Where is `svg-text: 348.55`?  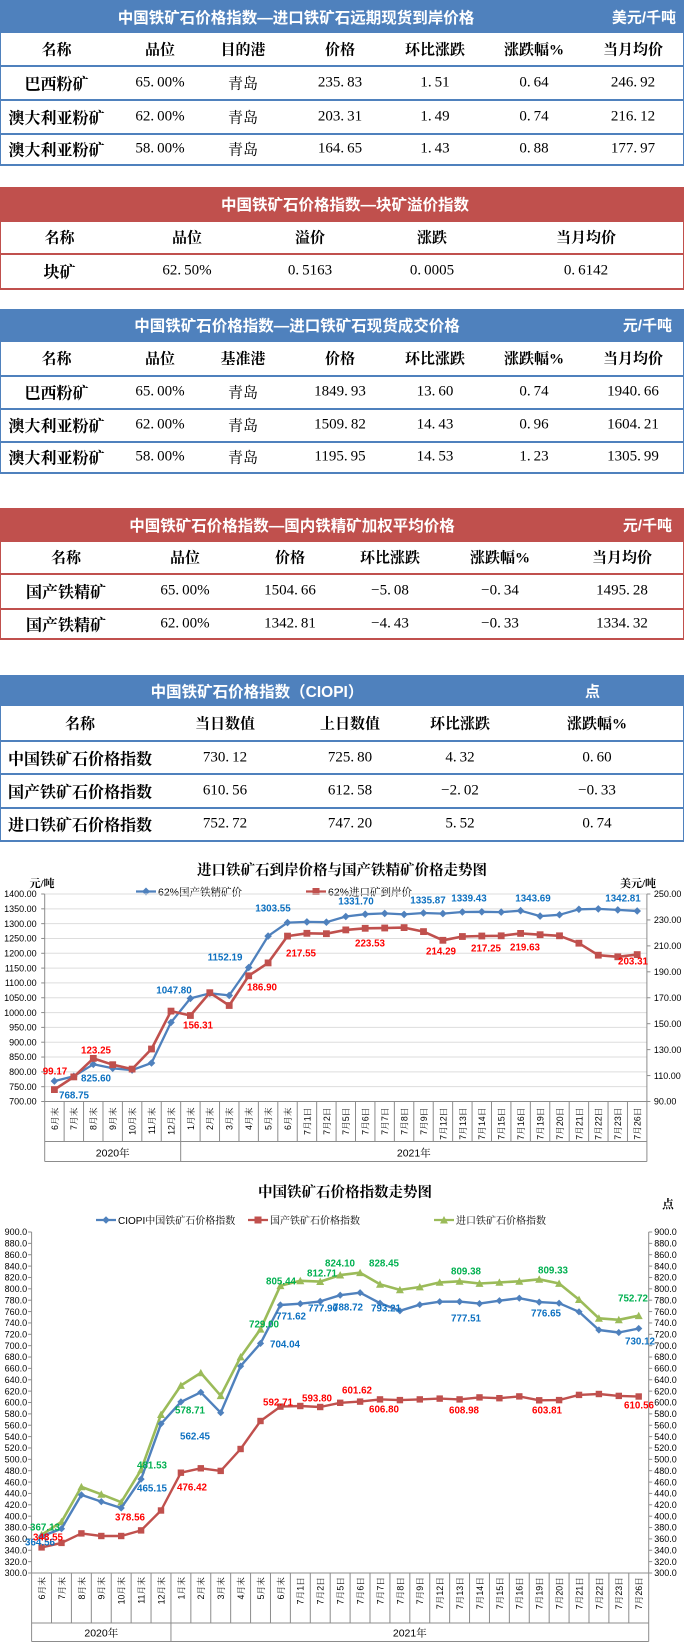 svg-text: 348.55 is located at coordinates (48, 1537).